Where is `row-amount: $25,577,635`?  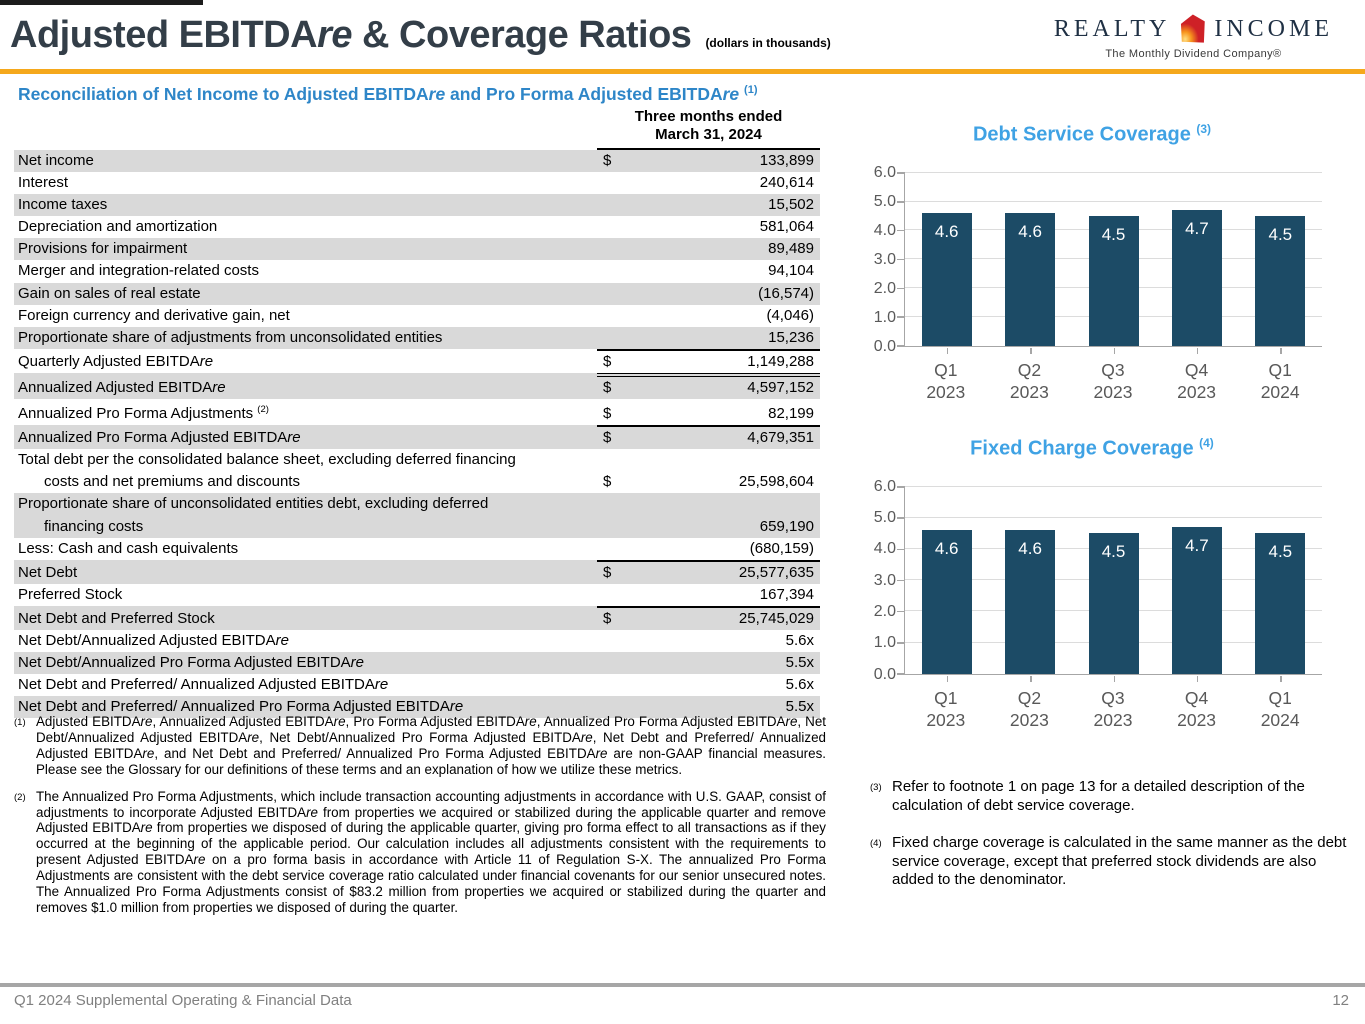 row-amount: $25,577,635 is located at coordinates (708, 571).